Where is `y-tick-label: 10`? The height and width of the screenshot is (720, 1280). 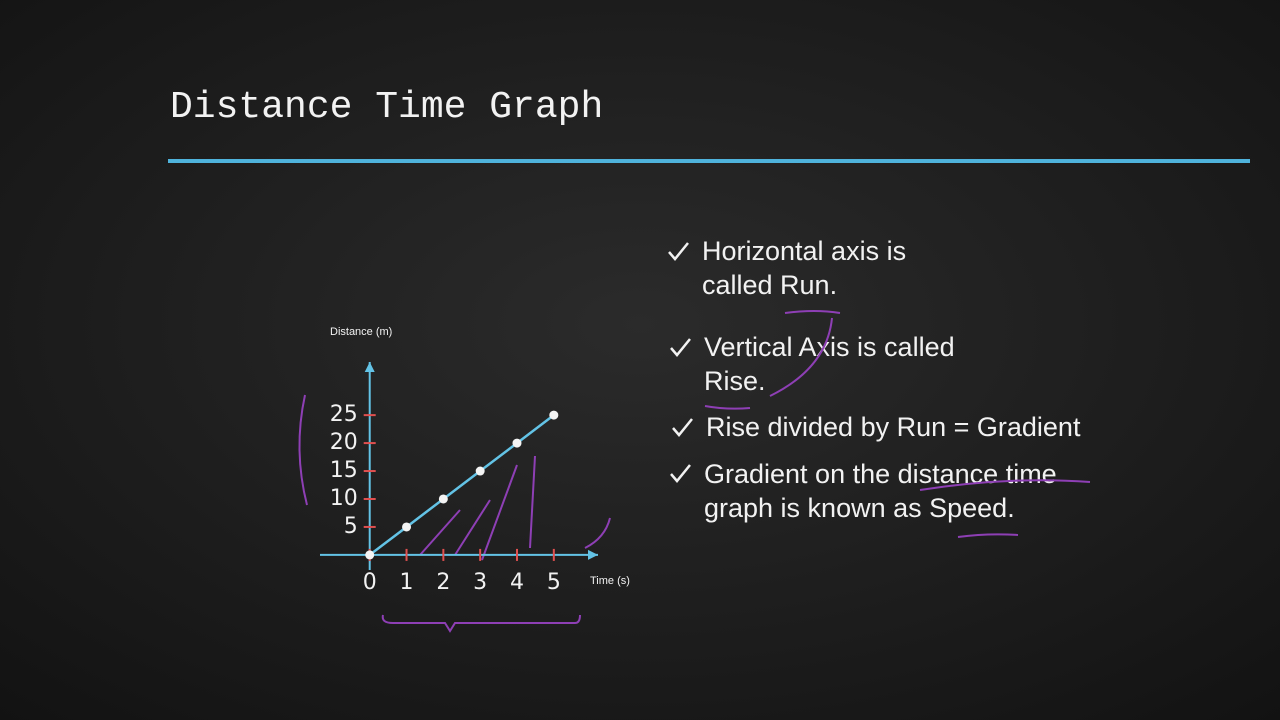
y-tick-label: 10 is located at coordinates (344, 498).